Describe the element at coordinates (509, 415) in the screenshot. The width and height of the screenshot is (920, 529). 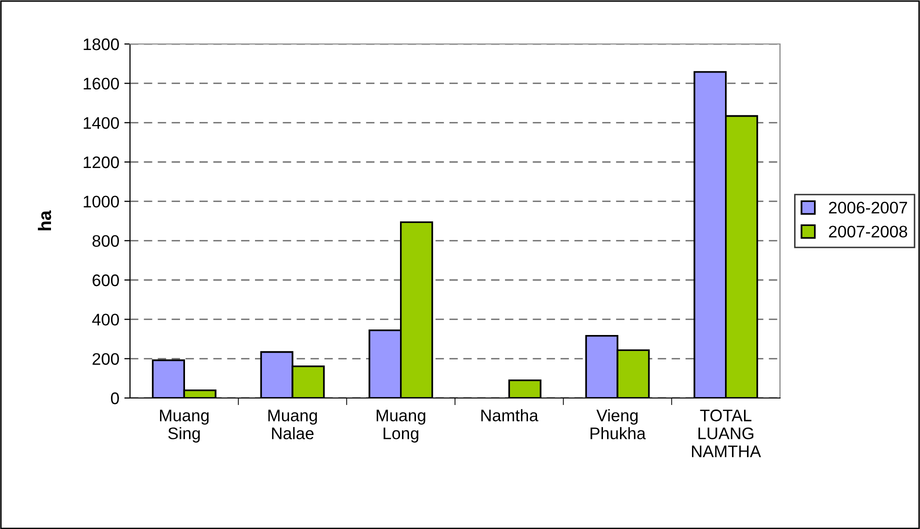
I see `x-tick-label: Namtha` at that location.